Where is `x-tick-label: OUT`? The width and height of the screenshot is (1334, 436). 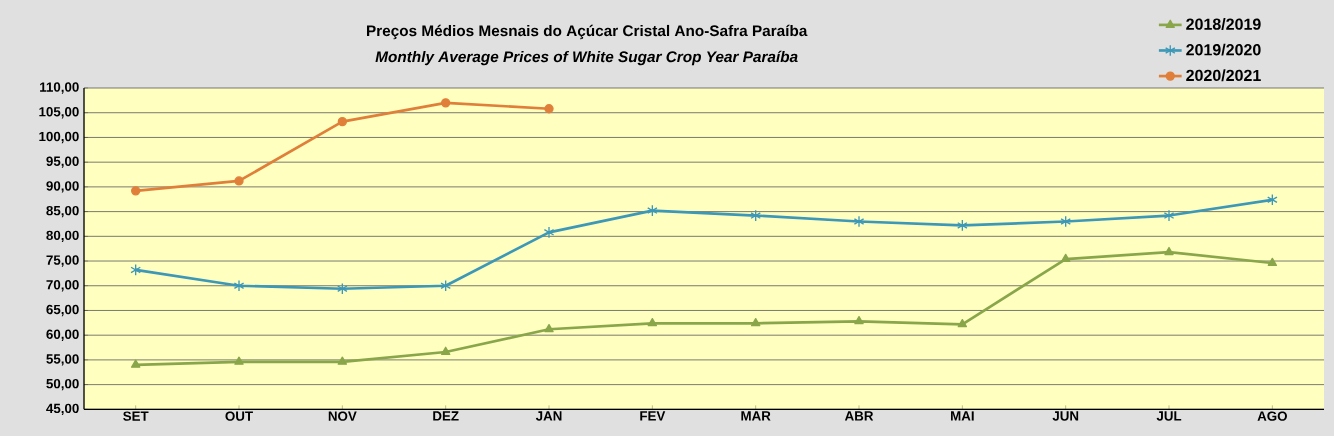
x-tick-label: OUT is located at coordinates (239, 416).